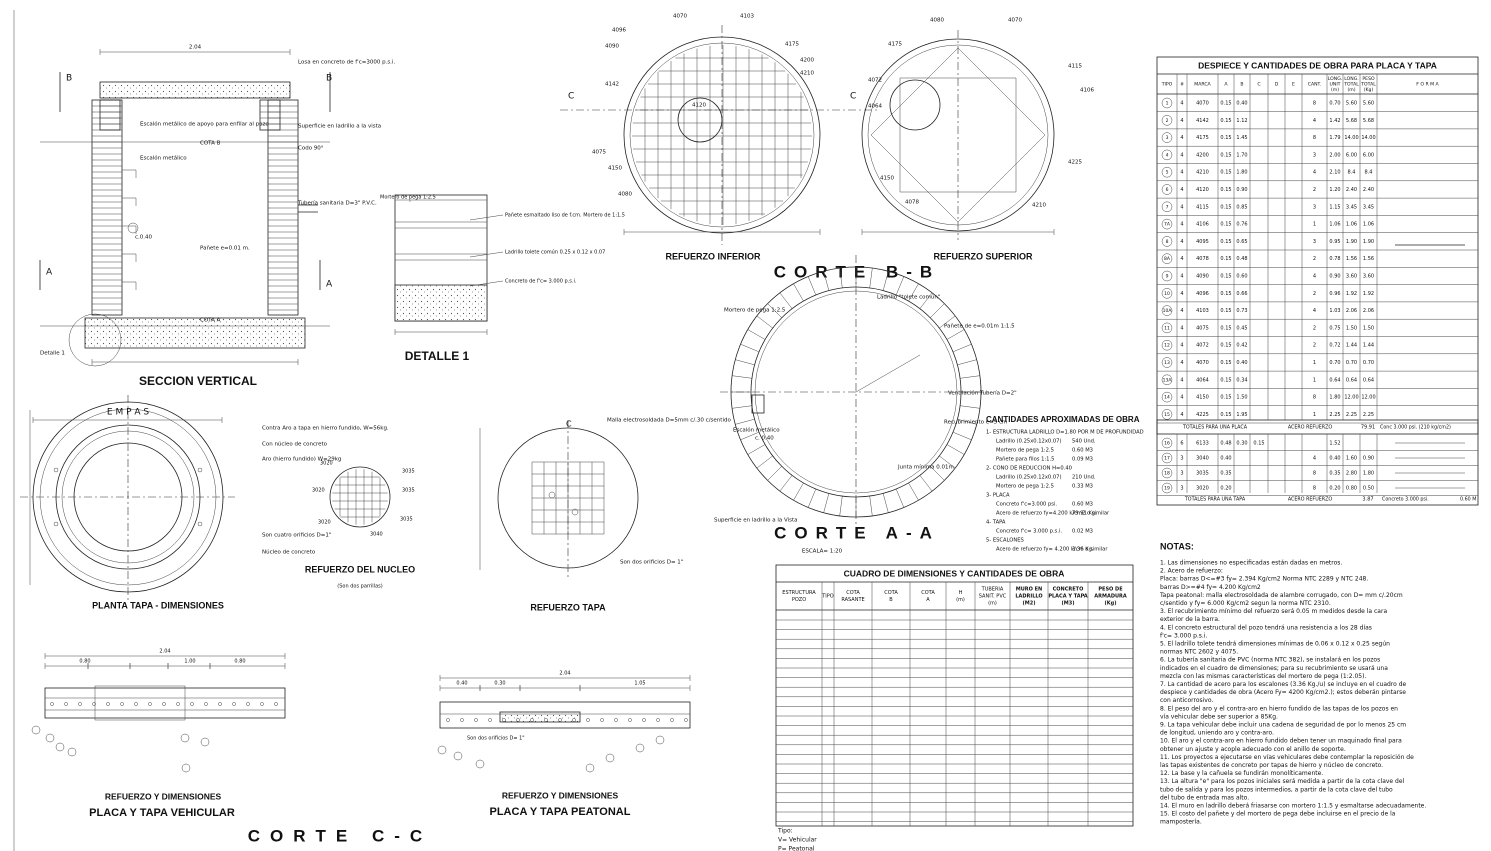 The height and width of the screenshot is (851, 1491). Describe the element at coordinates (1217, 733) in the screenshot. I see `note-line: de longitud, uniendo aro y contra-aro.` at that location.